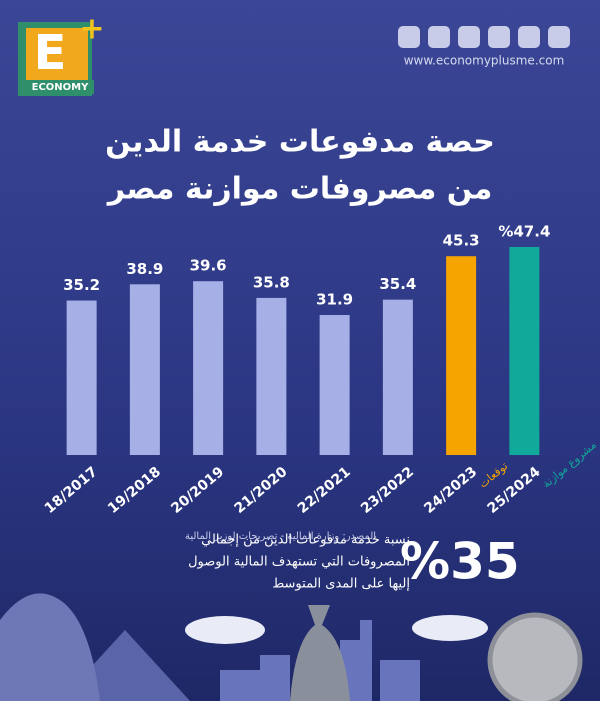  I want to click on skyline, so click(320, 660).